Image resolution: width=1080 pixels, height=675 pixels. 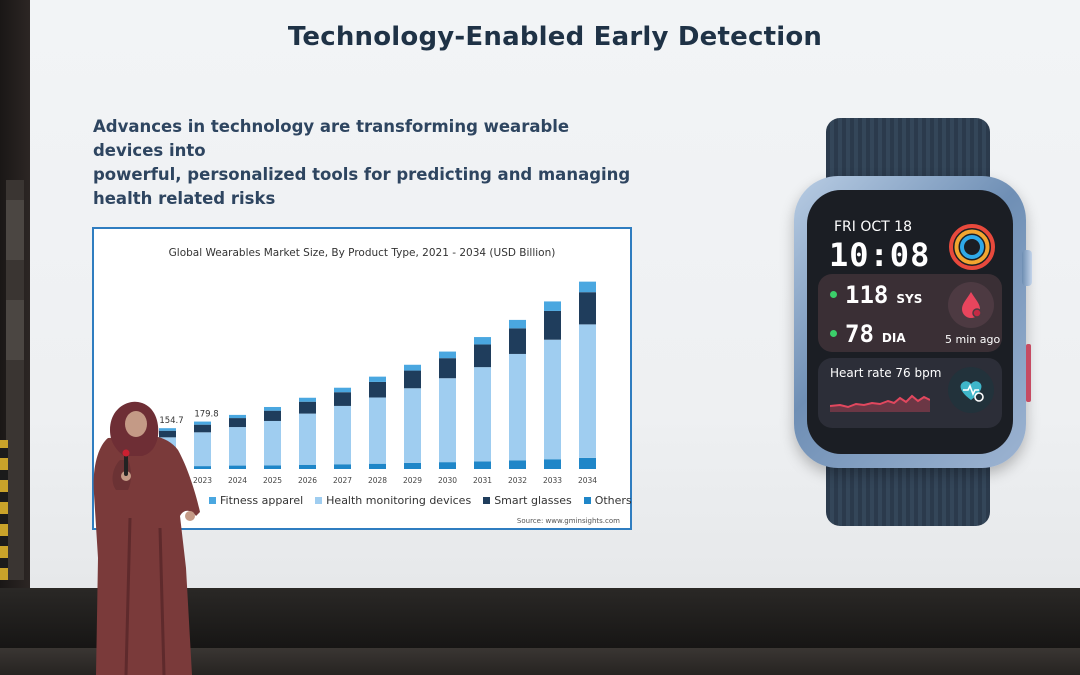 I want to click on x-tick-label: 2028, so click(x=377, y=480).